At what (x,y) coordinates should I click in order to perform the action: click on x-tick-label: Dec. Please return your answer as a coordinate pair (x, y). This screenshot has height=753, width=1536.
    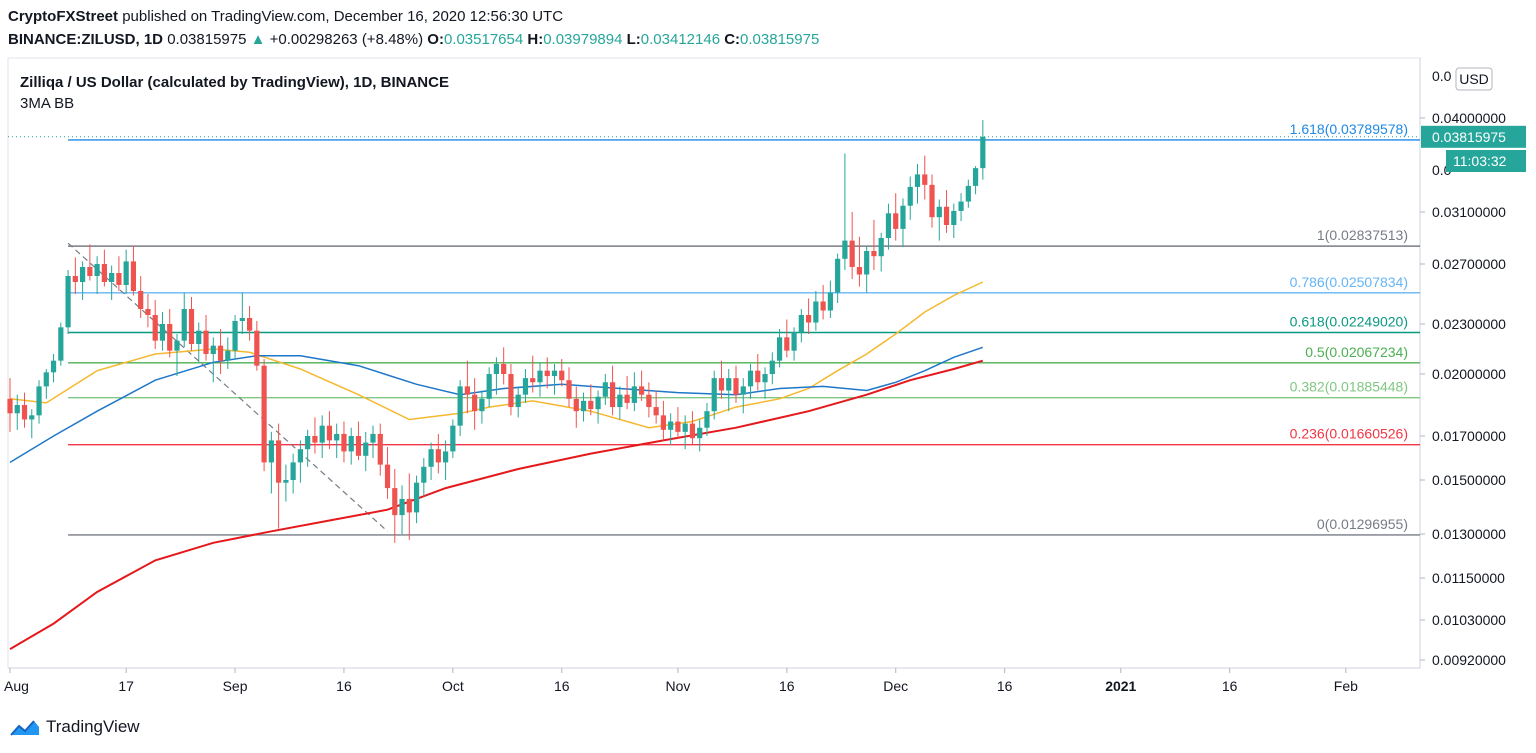
    Looking at the image, I should click on (895, 686).